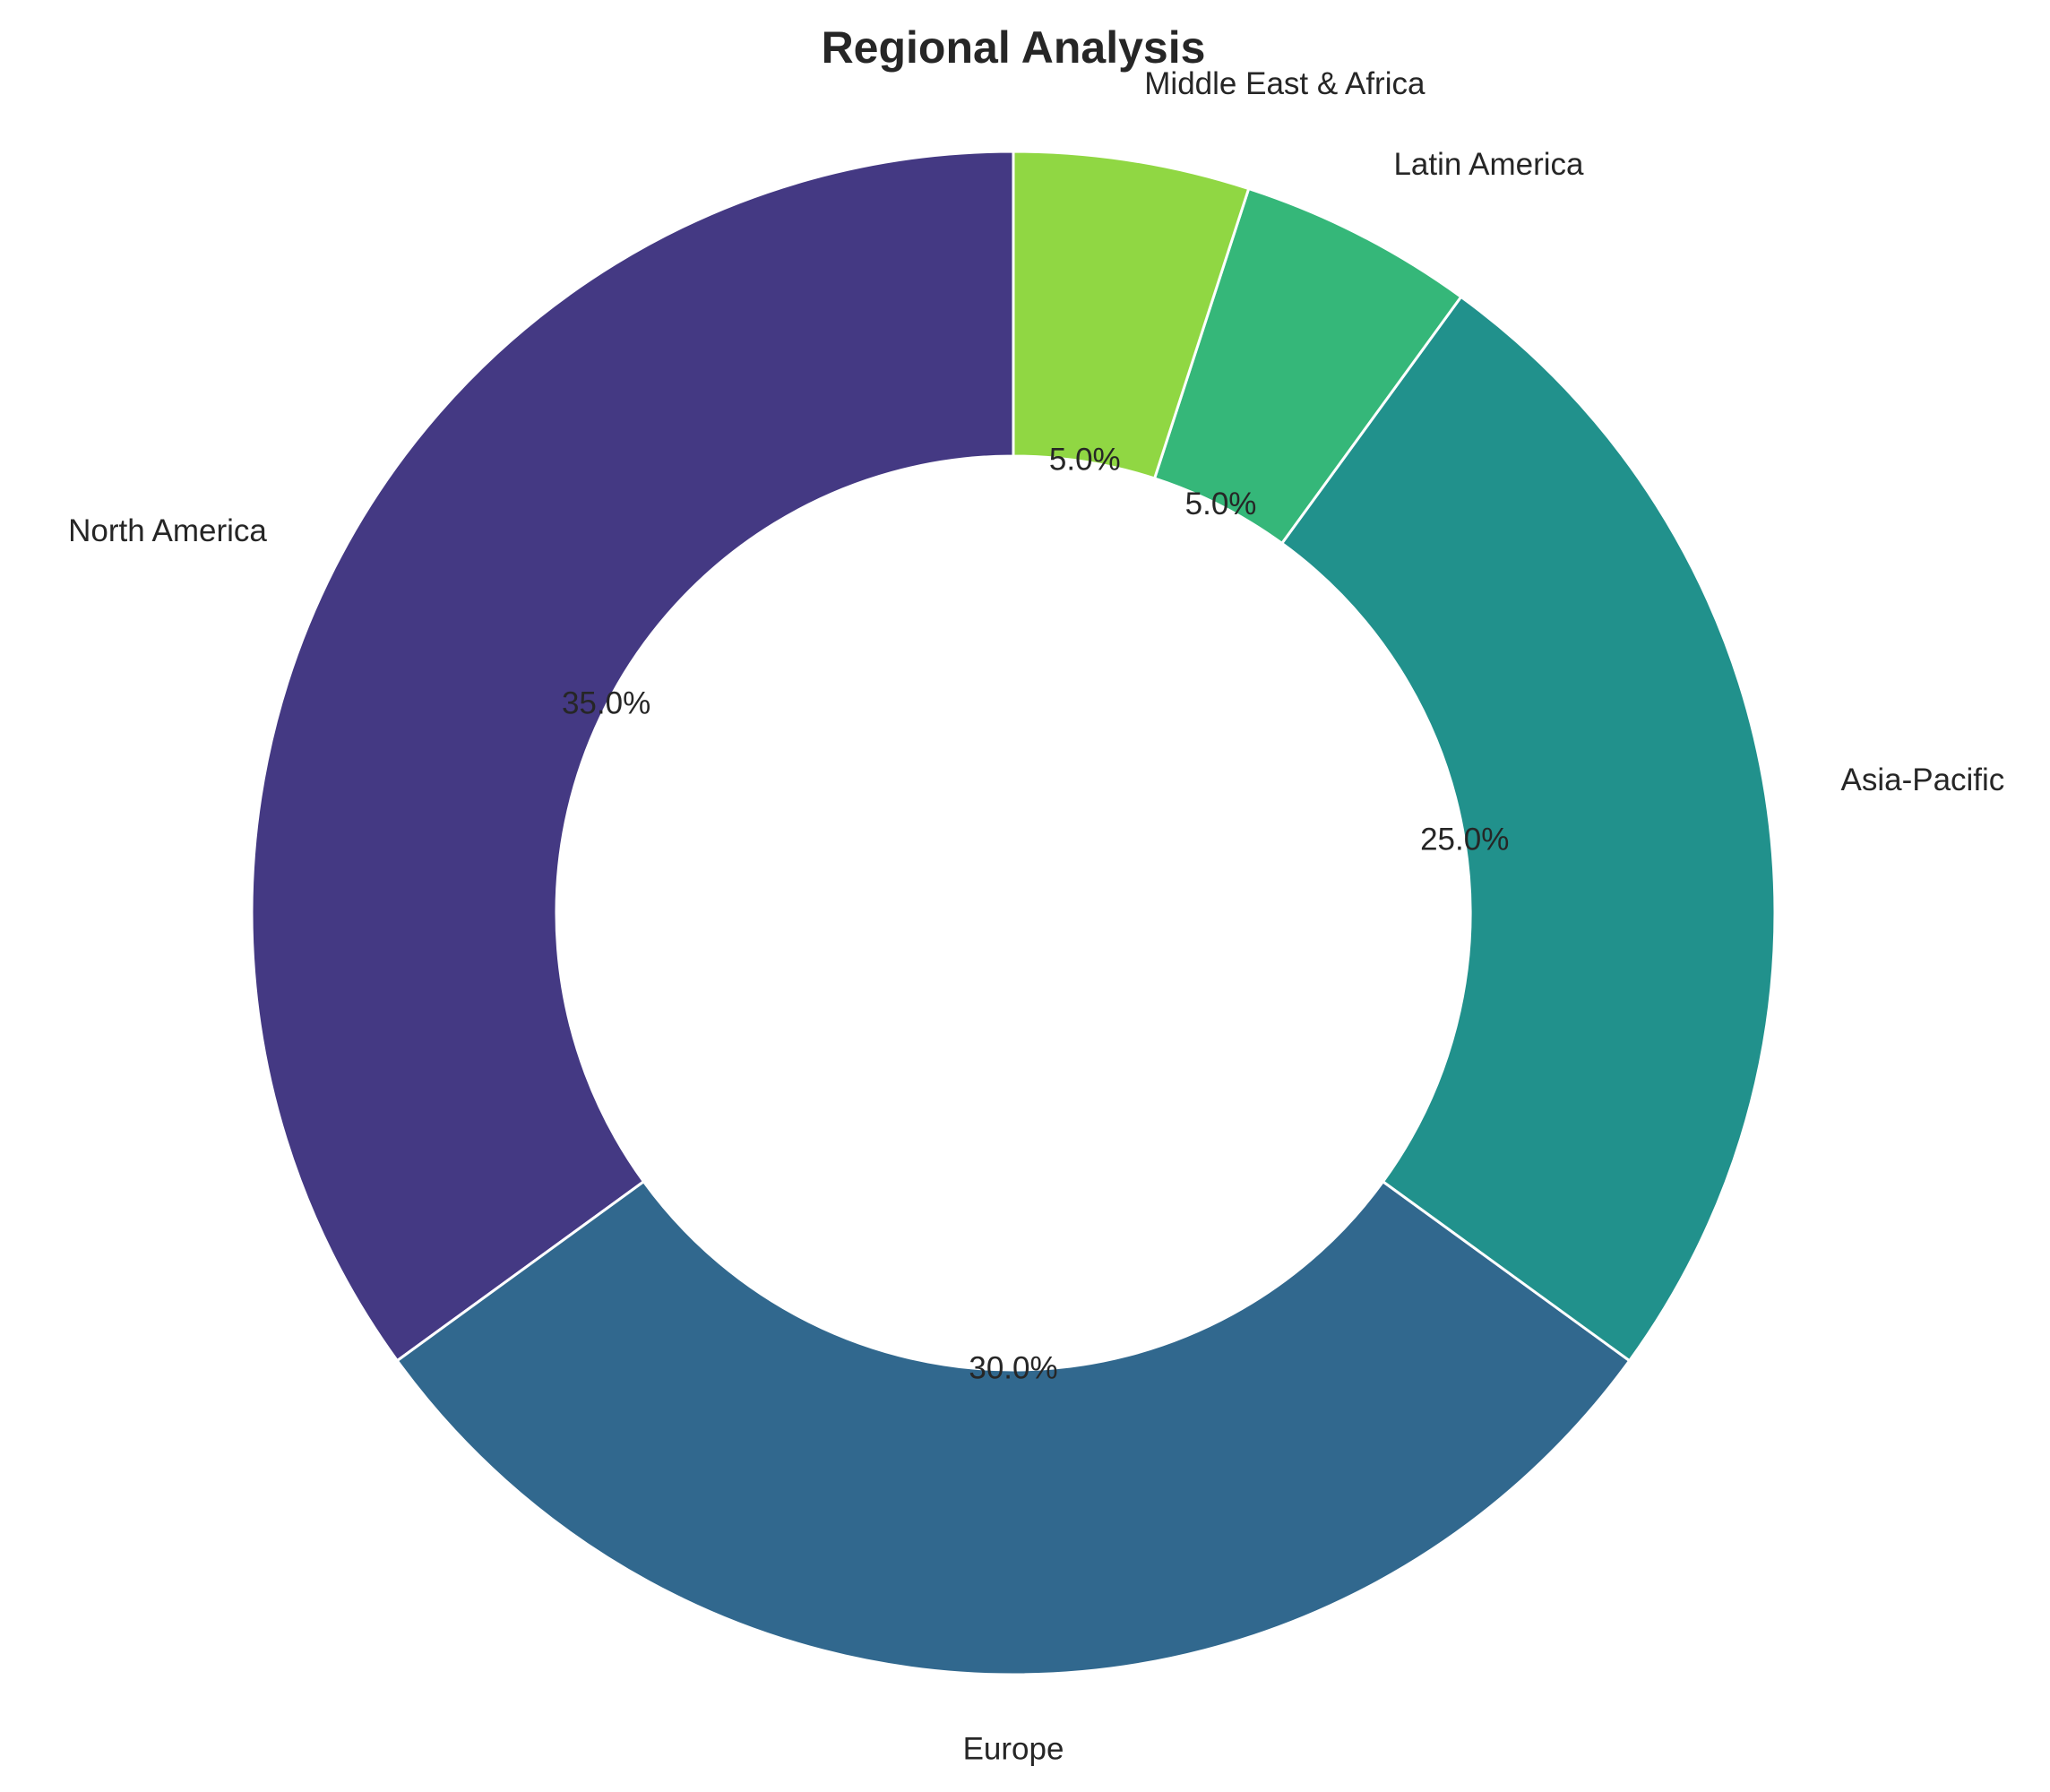 This screenshot has height=1792, width=2050. What do you see at coordinates (606, 703) in the screenshot?
I see `value-label-north-america: 35.0%` at bounding box center [606, 703].